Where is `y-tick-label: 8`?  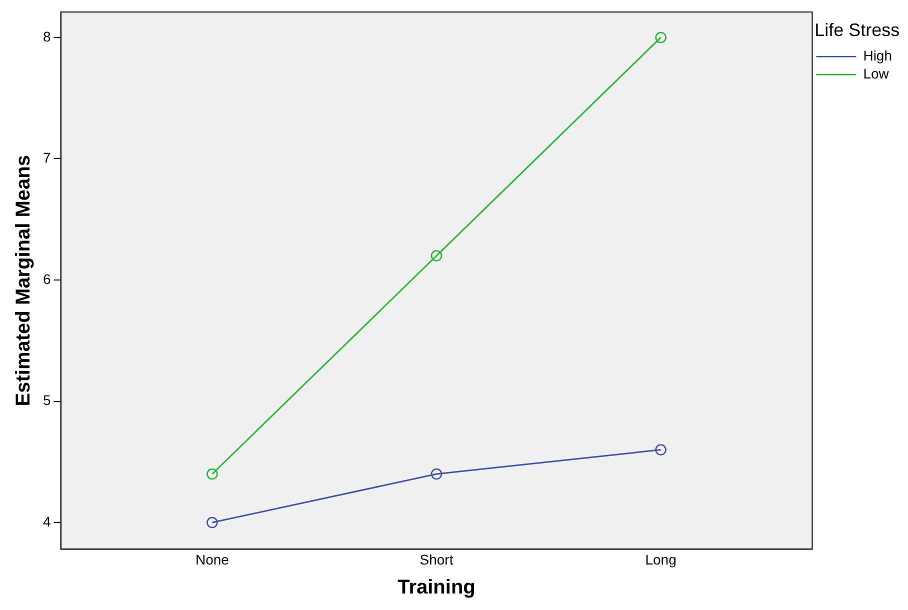
y-tick-label: 8 is located at coordinates (46, 36).